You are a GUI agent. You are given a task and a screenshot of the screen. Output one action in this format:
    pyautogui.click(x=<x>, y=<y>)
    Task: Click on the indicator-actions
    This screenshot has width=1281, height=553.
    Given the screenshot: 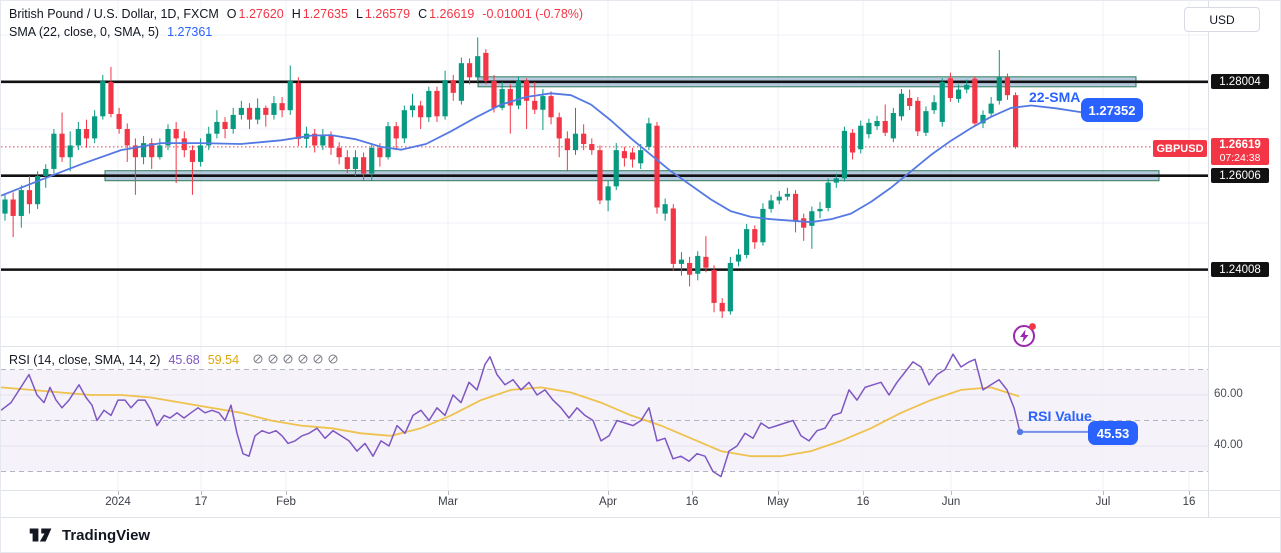 What is the action you would take?
    pyautogui.click(x=295, y=359)
    